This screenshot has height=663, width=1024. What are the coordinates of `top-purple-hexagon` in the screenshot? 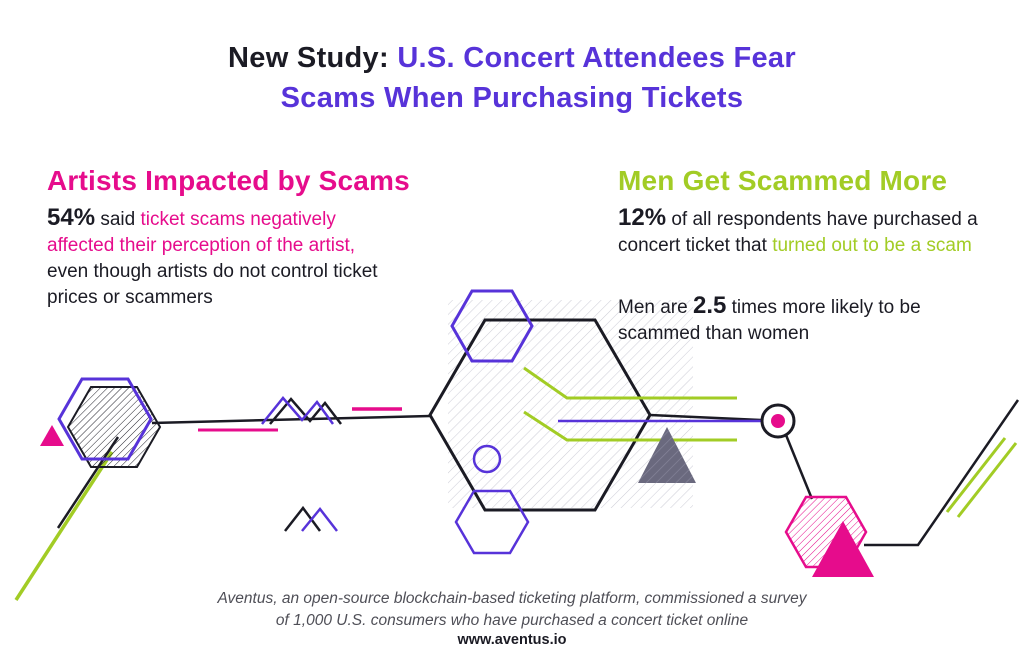 It's located at (492, 326).